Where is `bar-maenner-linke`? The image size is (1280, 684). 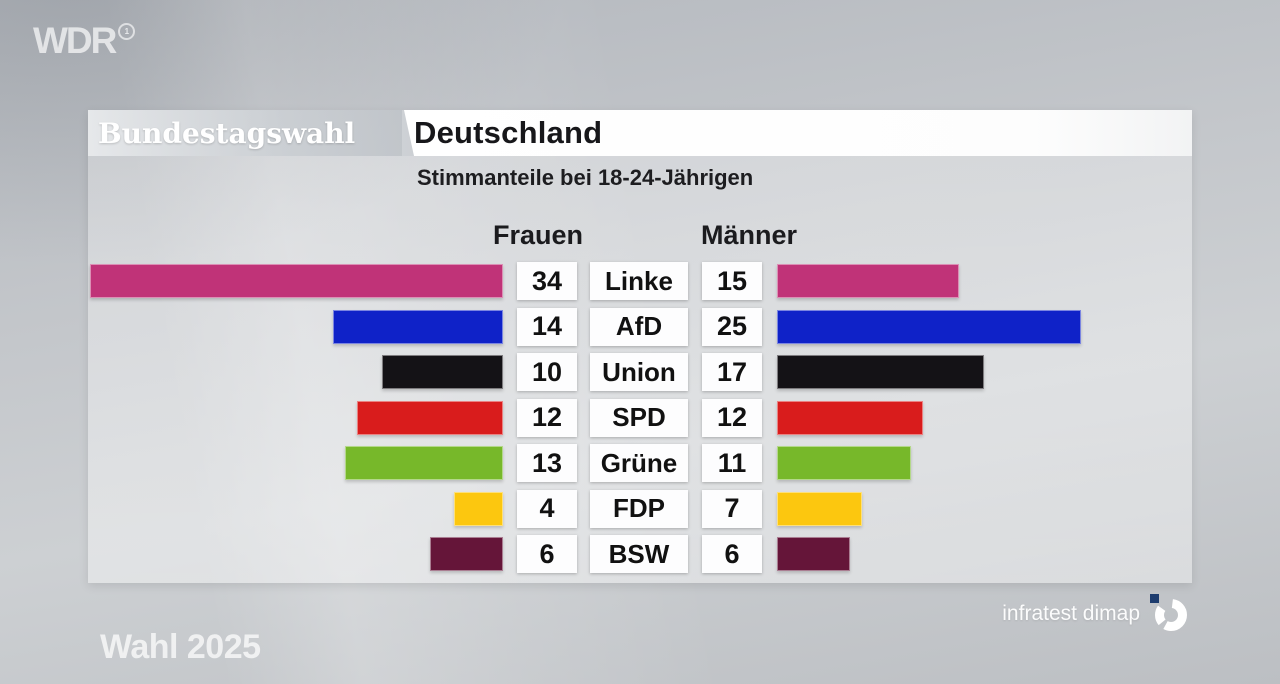
bar-maenner-linke is located at coordinates (868, 281).